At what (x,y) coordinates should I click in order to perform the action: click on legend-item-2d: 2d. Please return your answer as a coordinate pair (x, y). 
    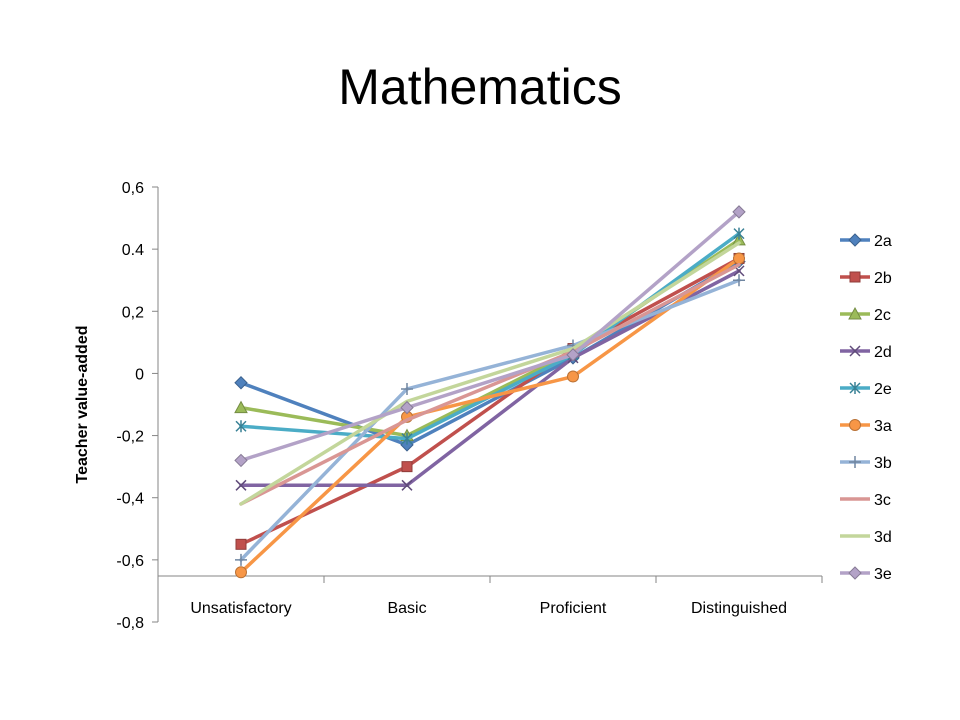
    Looking at the image, I should click on (866, 352).